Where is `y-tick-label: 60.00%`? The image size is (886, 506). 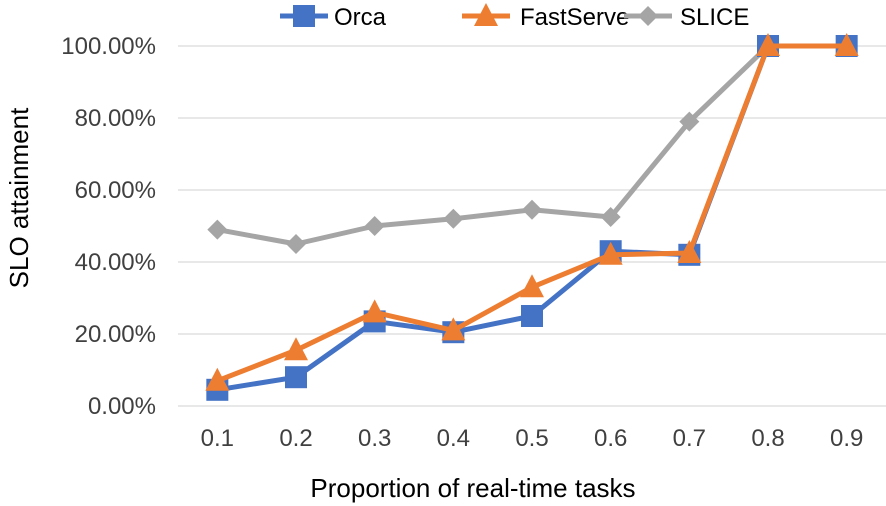
y-tick-label: 60.00% is located at coordinates (115, 190).